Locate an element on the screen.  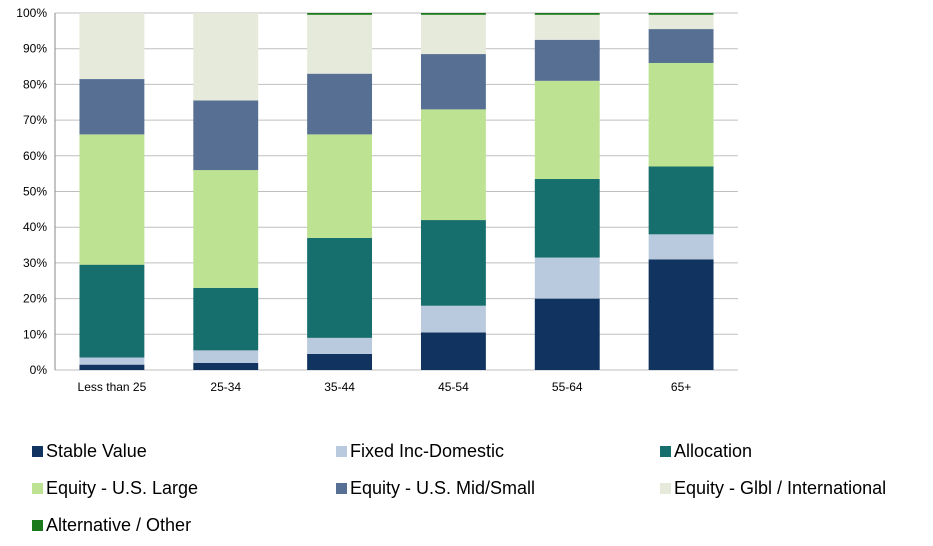
y-tick-label: 90% is located at coordinates (35, 49).